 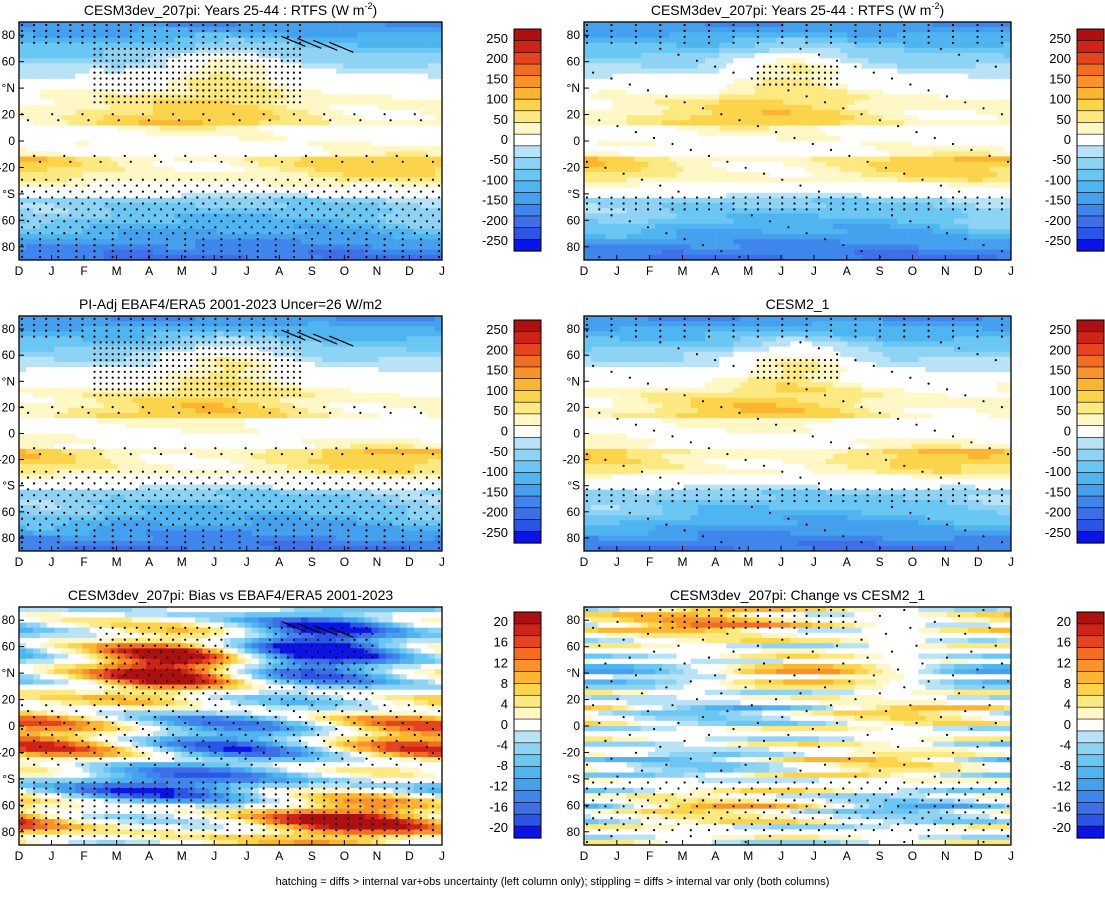 I want to click on colorbar-label: -50, so click(x=498, y=159).